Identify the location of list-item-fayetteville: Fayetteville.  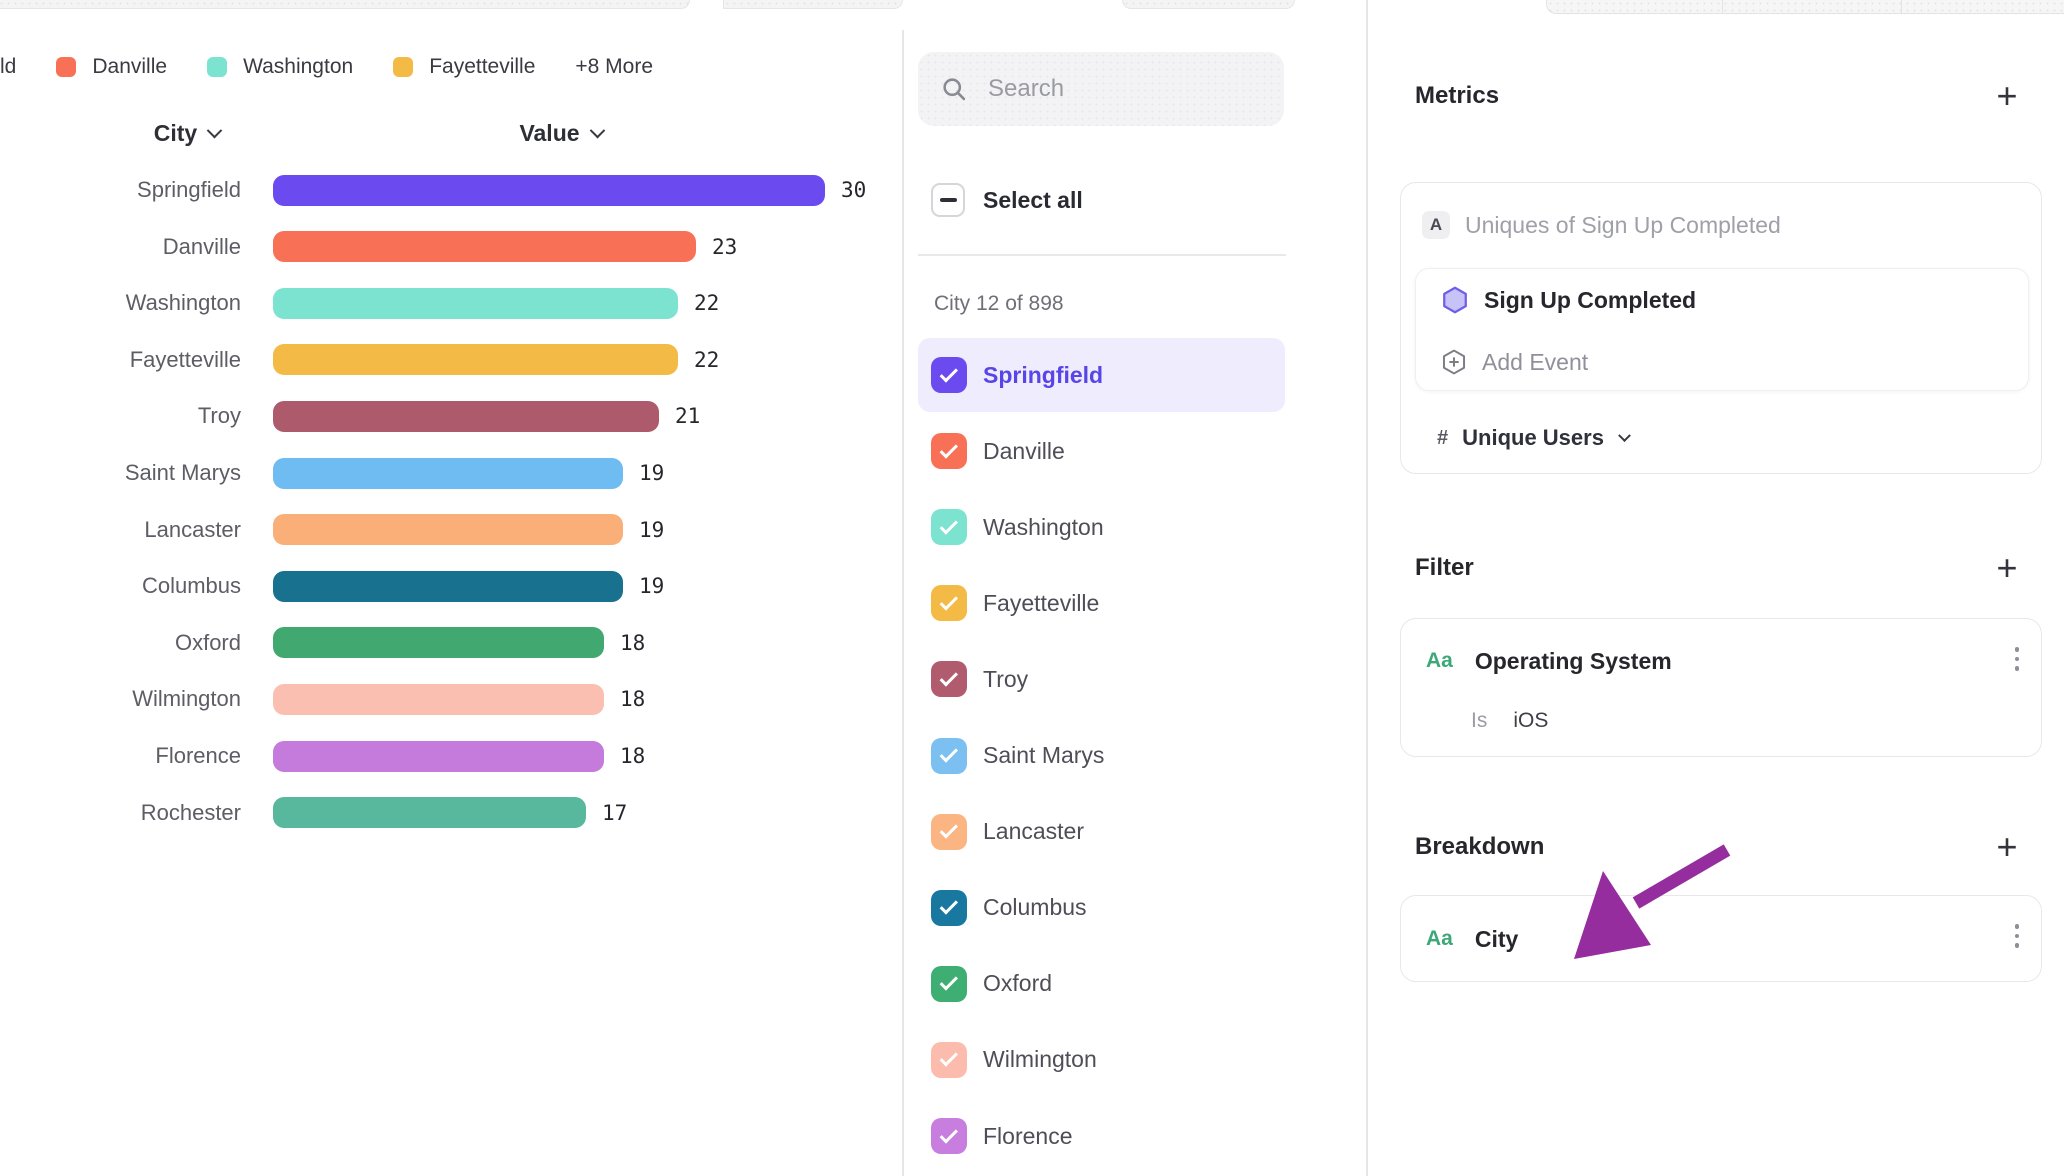
(1101, 603).